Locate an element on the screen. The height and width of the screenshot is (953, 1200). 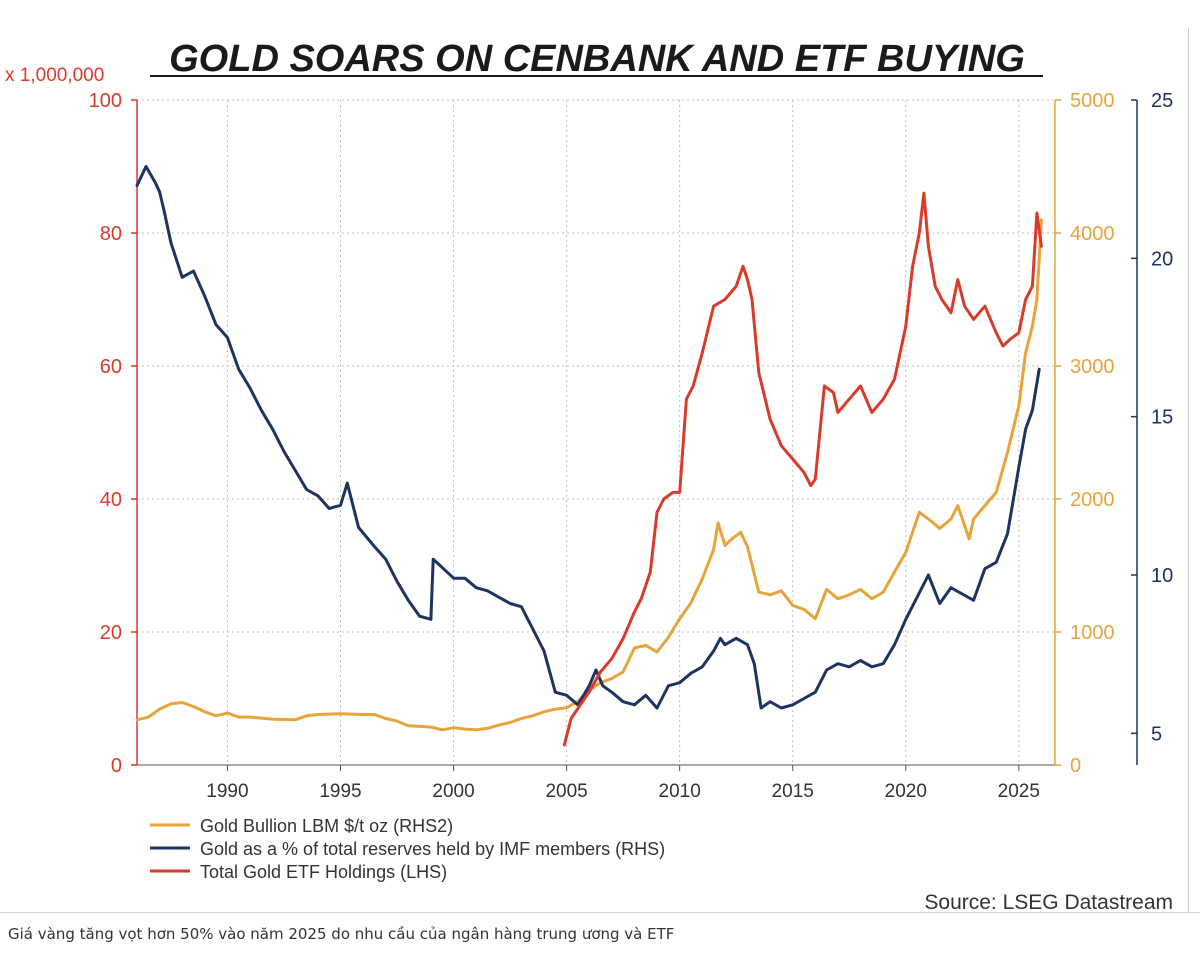
rhs2-tick-label: 4000 is located at coordinates (1092, 234).